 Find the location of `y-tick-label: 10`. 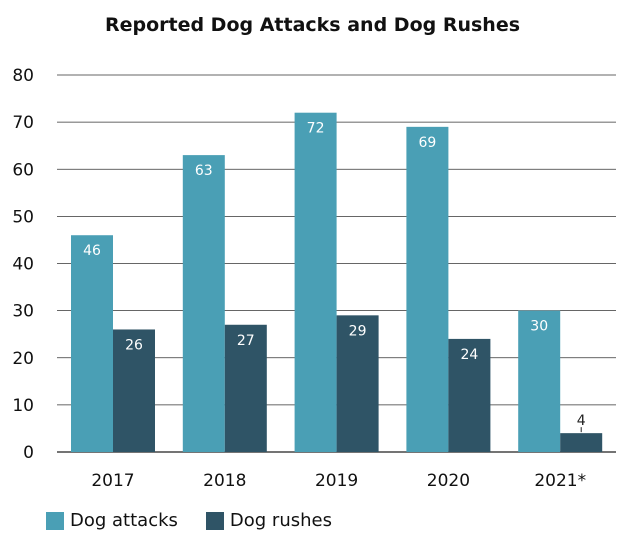

y-tick-label: 10 is located at coordinates (23, 406).